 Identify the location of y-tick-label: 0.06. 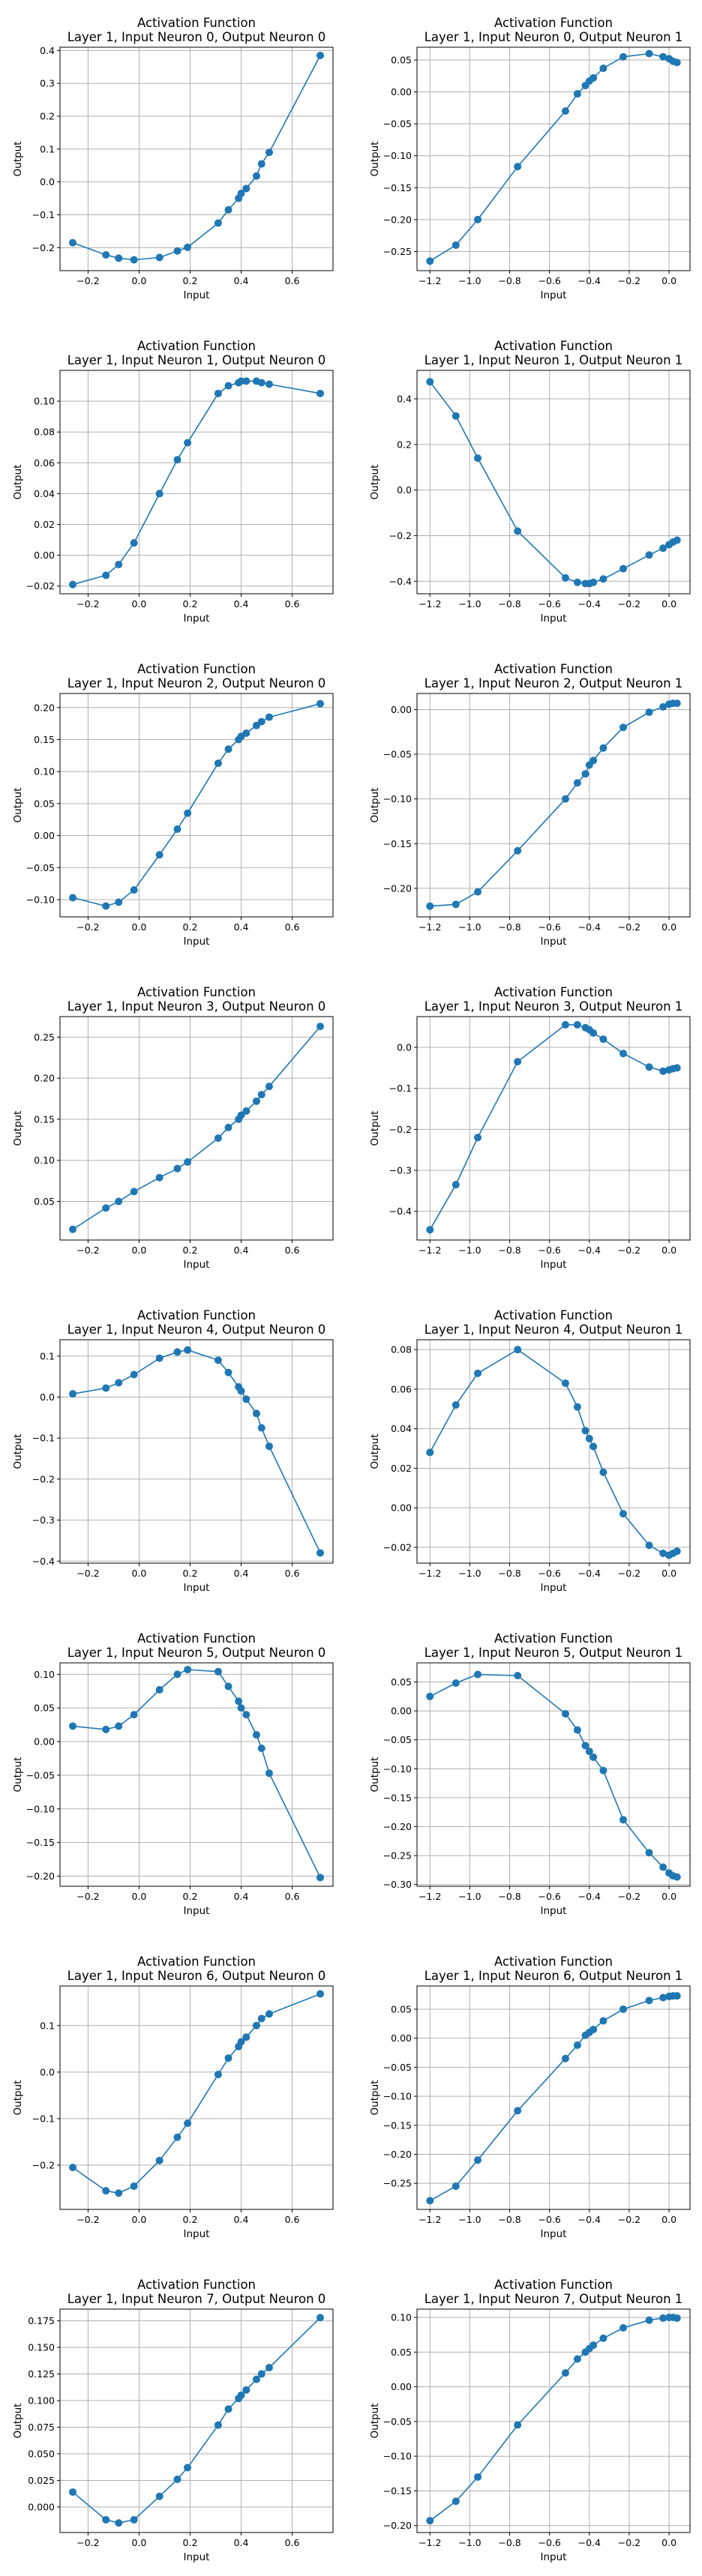
(401, 1389).